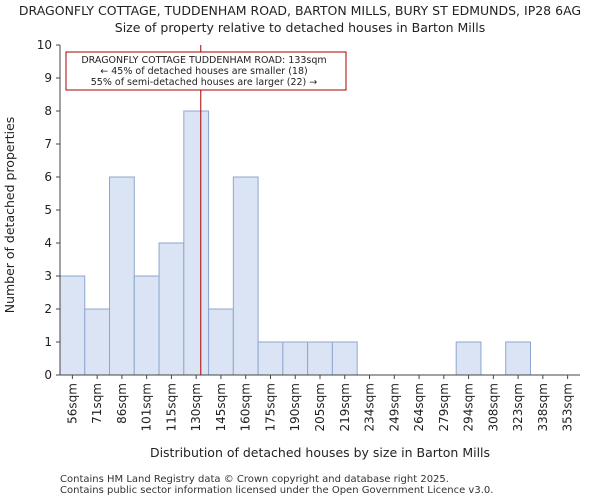  Describe the element at coordinates (97, 342) in the screenshot. I see `bar-71sqm` at that location.